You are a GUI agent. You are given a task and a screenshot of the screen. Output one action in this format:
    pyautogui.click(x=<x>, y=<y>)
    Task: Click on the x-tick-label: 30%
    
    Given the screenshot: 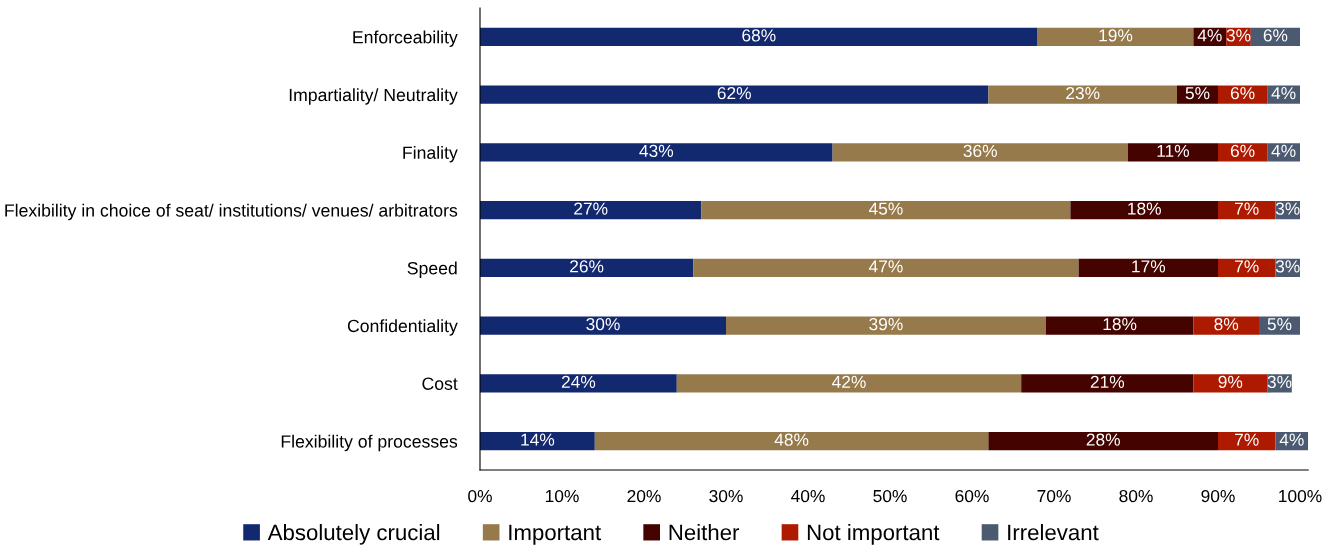 What is the action you would take?
    pyautogui.click(x=726, y=496)
    